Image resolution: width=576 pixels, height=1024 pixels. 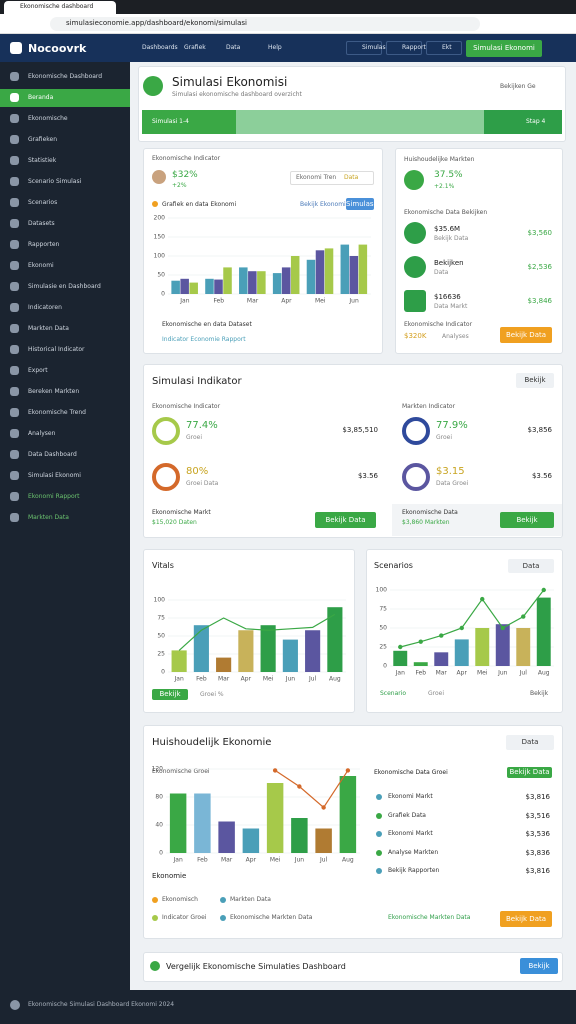 What do you see at coordinates (64, 286) in the screenshot?
I see `sidebar-item: Simulasie en Dashboard` at bounding box center [64, 286].